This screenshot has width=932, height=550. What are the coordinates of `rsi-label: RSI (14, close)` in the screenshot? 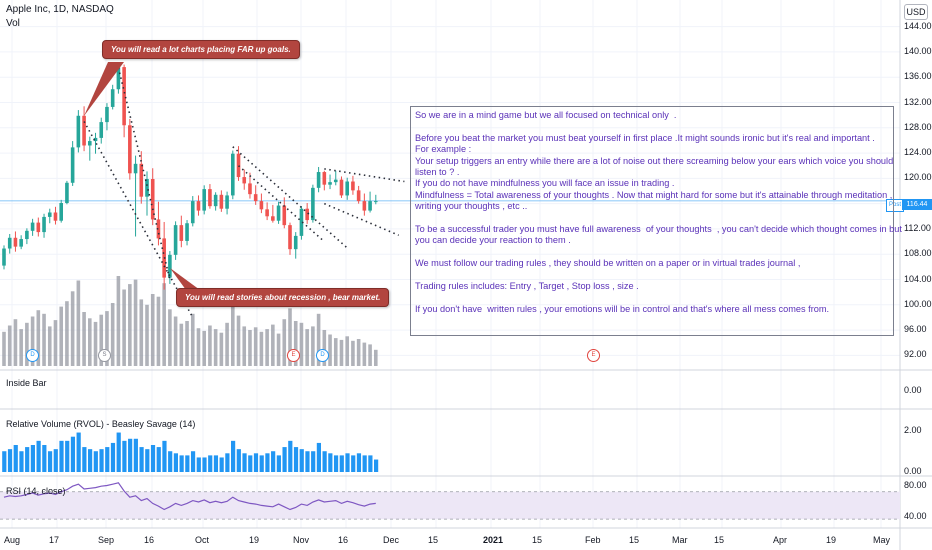 It's located at (36, 491).